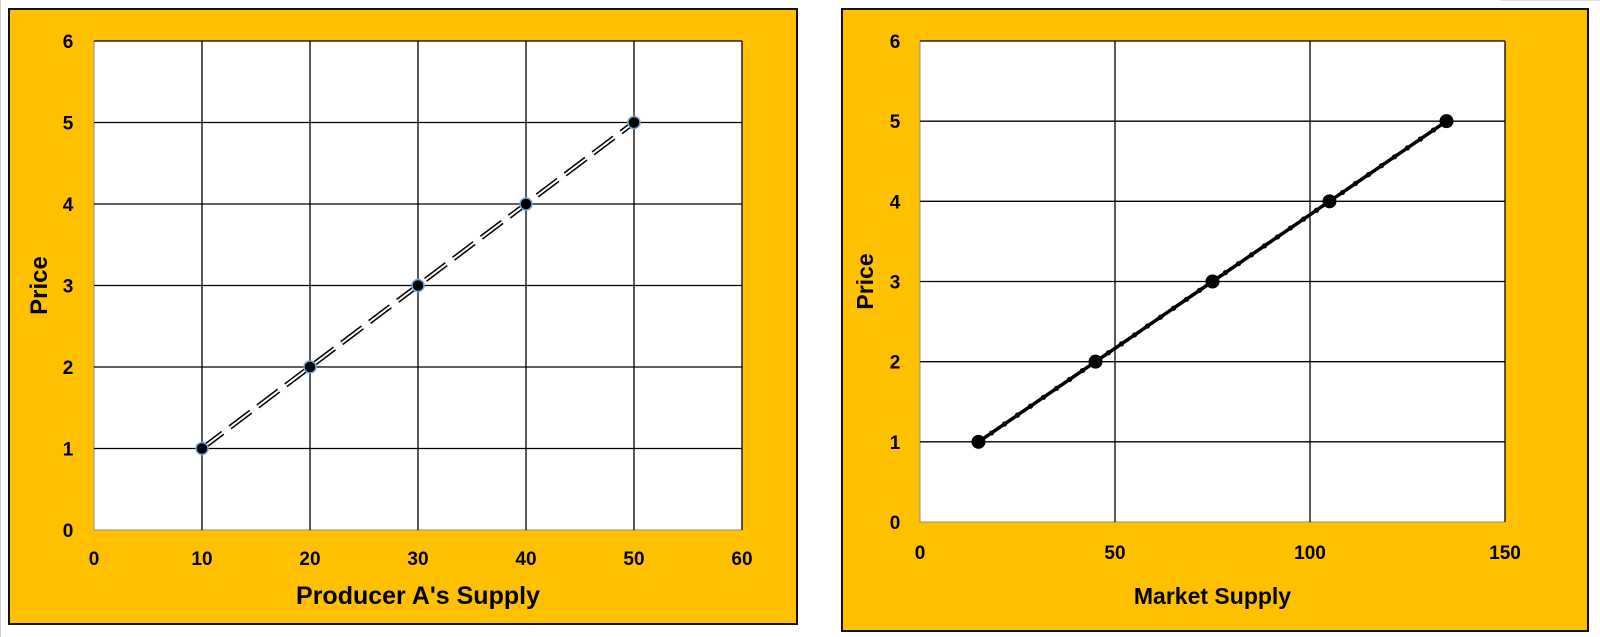  Describe the element at coordinates (309, 559) in the screenshot. I see `x-tick-label: 20` at that location.